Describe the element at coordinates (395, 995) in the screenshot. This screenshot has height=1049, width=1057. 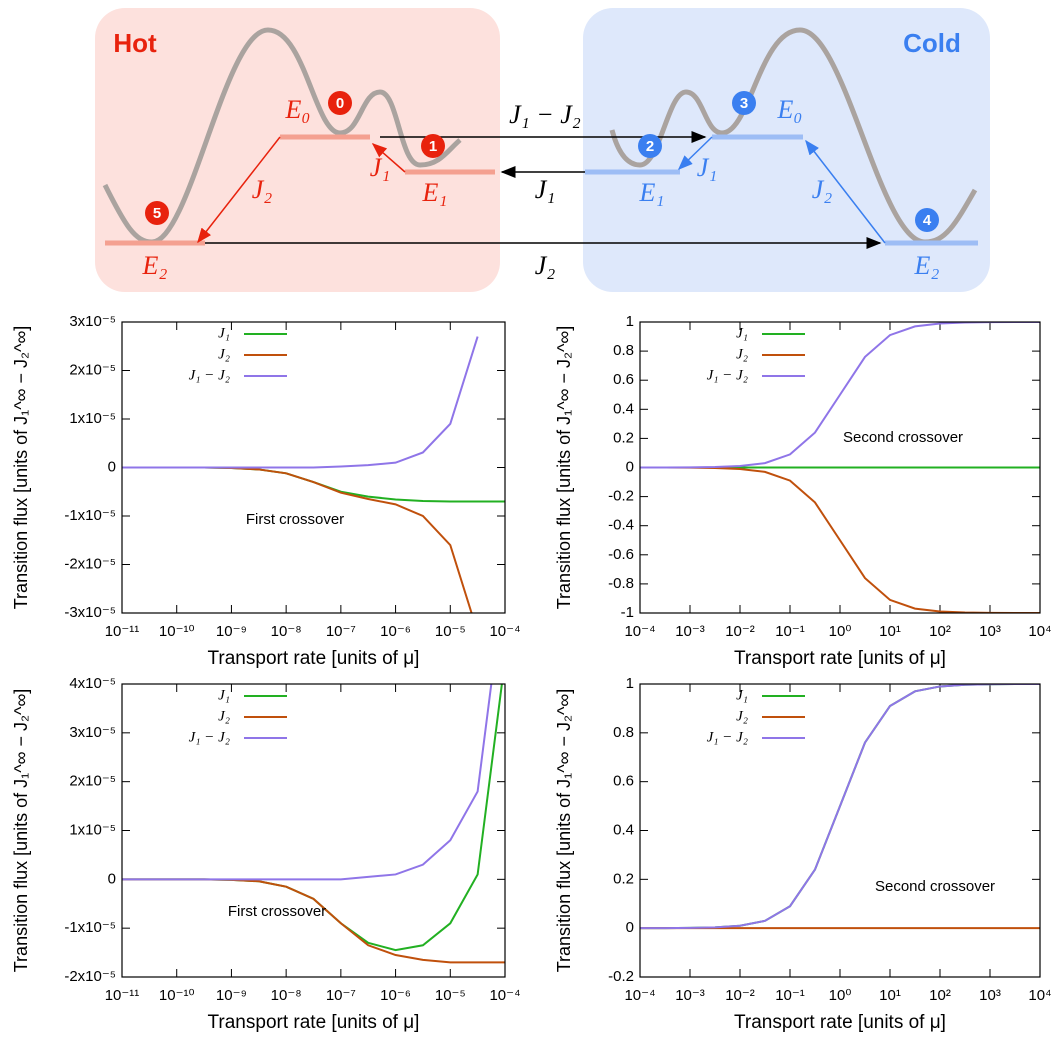
I see `x-tick-label: 10⁻⁶` at that location.